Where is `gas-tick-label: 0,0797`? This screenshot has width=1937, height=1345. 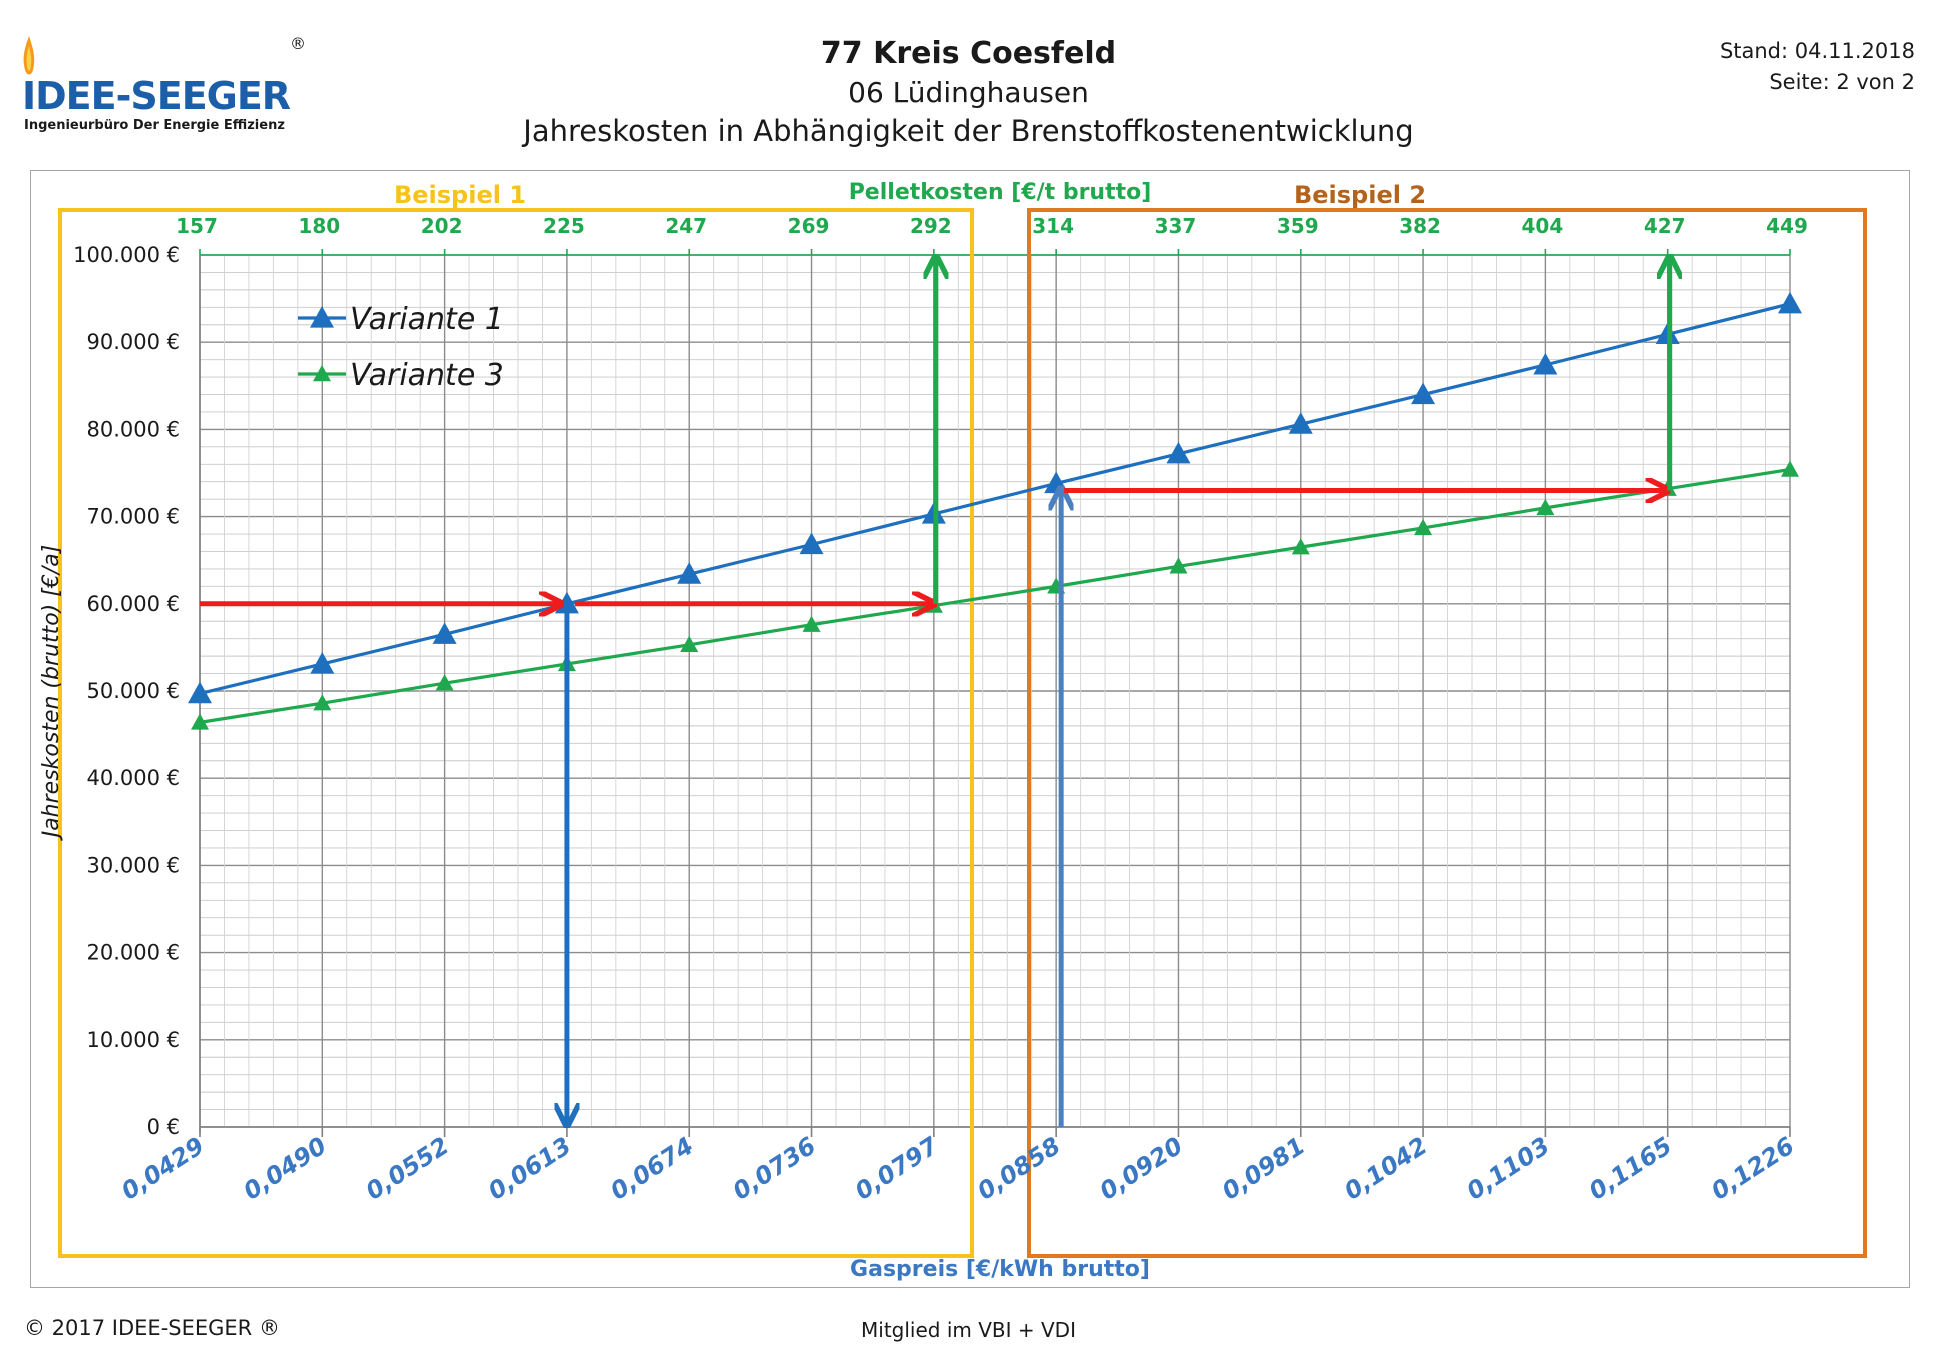
gas-tick-label: 0,0797 is located at coordinates (896, 1168).